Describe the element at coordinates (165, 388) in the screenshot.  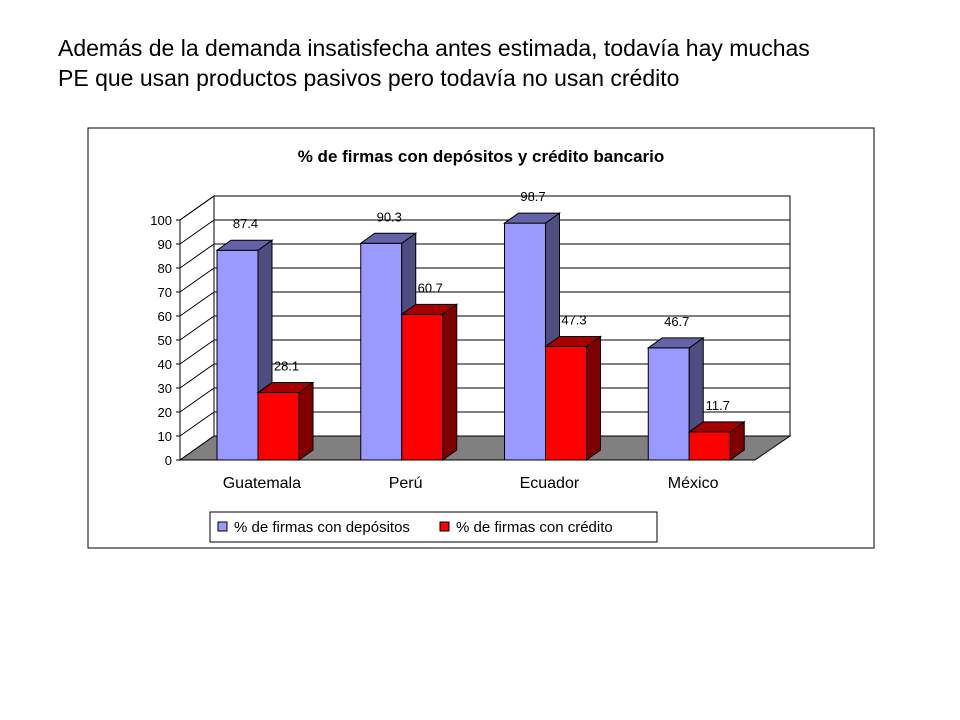
I see `y-tick-label: 30` at that location.